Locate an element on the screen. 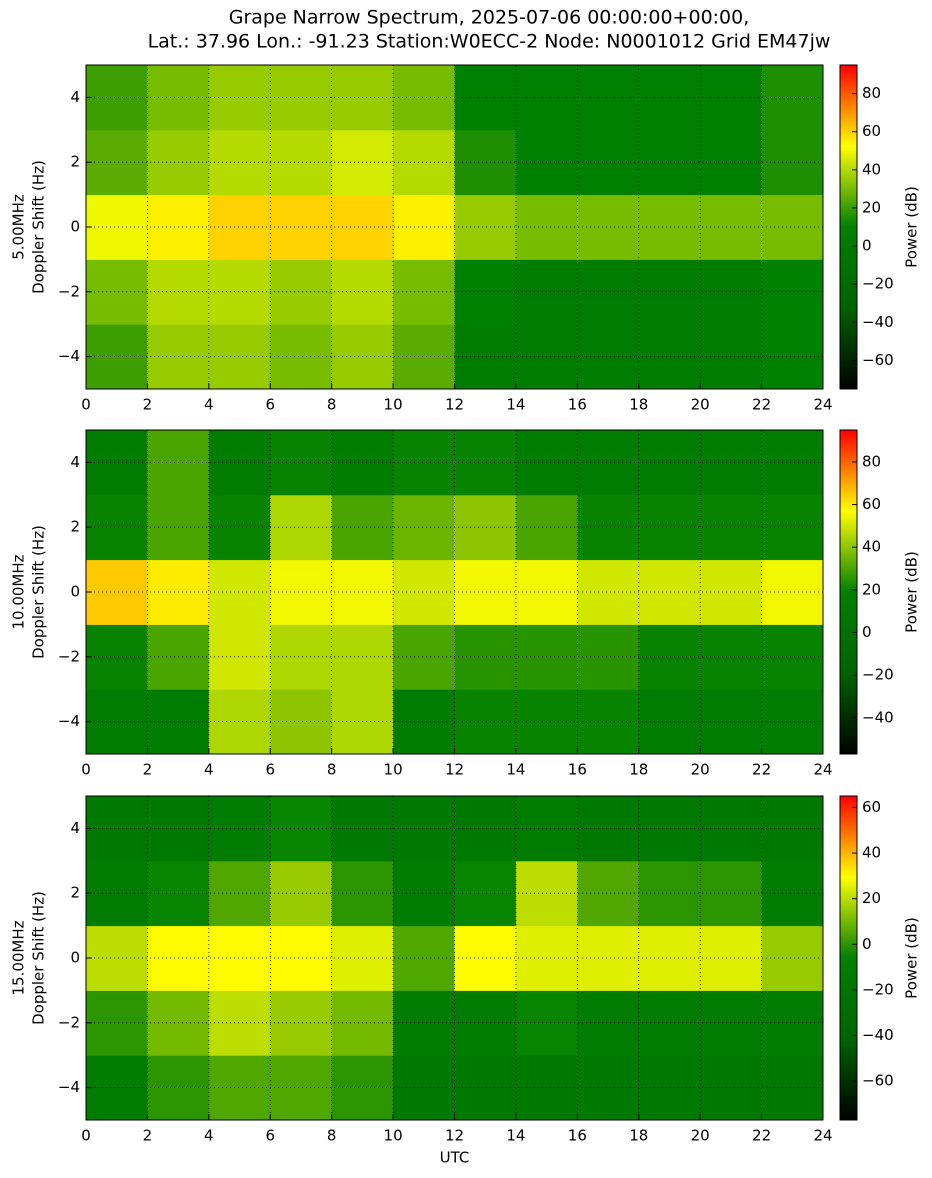 The image size is (932, 1178). y-tick-label: −2 is located at coordinates (69, 291).